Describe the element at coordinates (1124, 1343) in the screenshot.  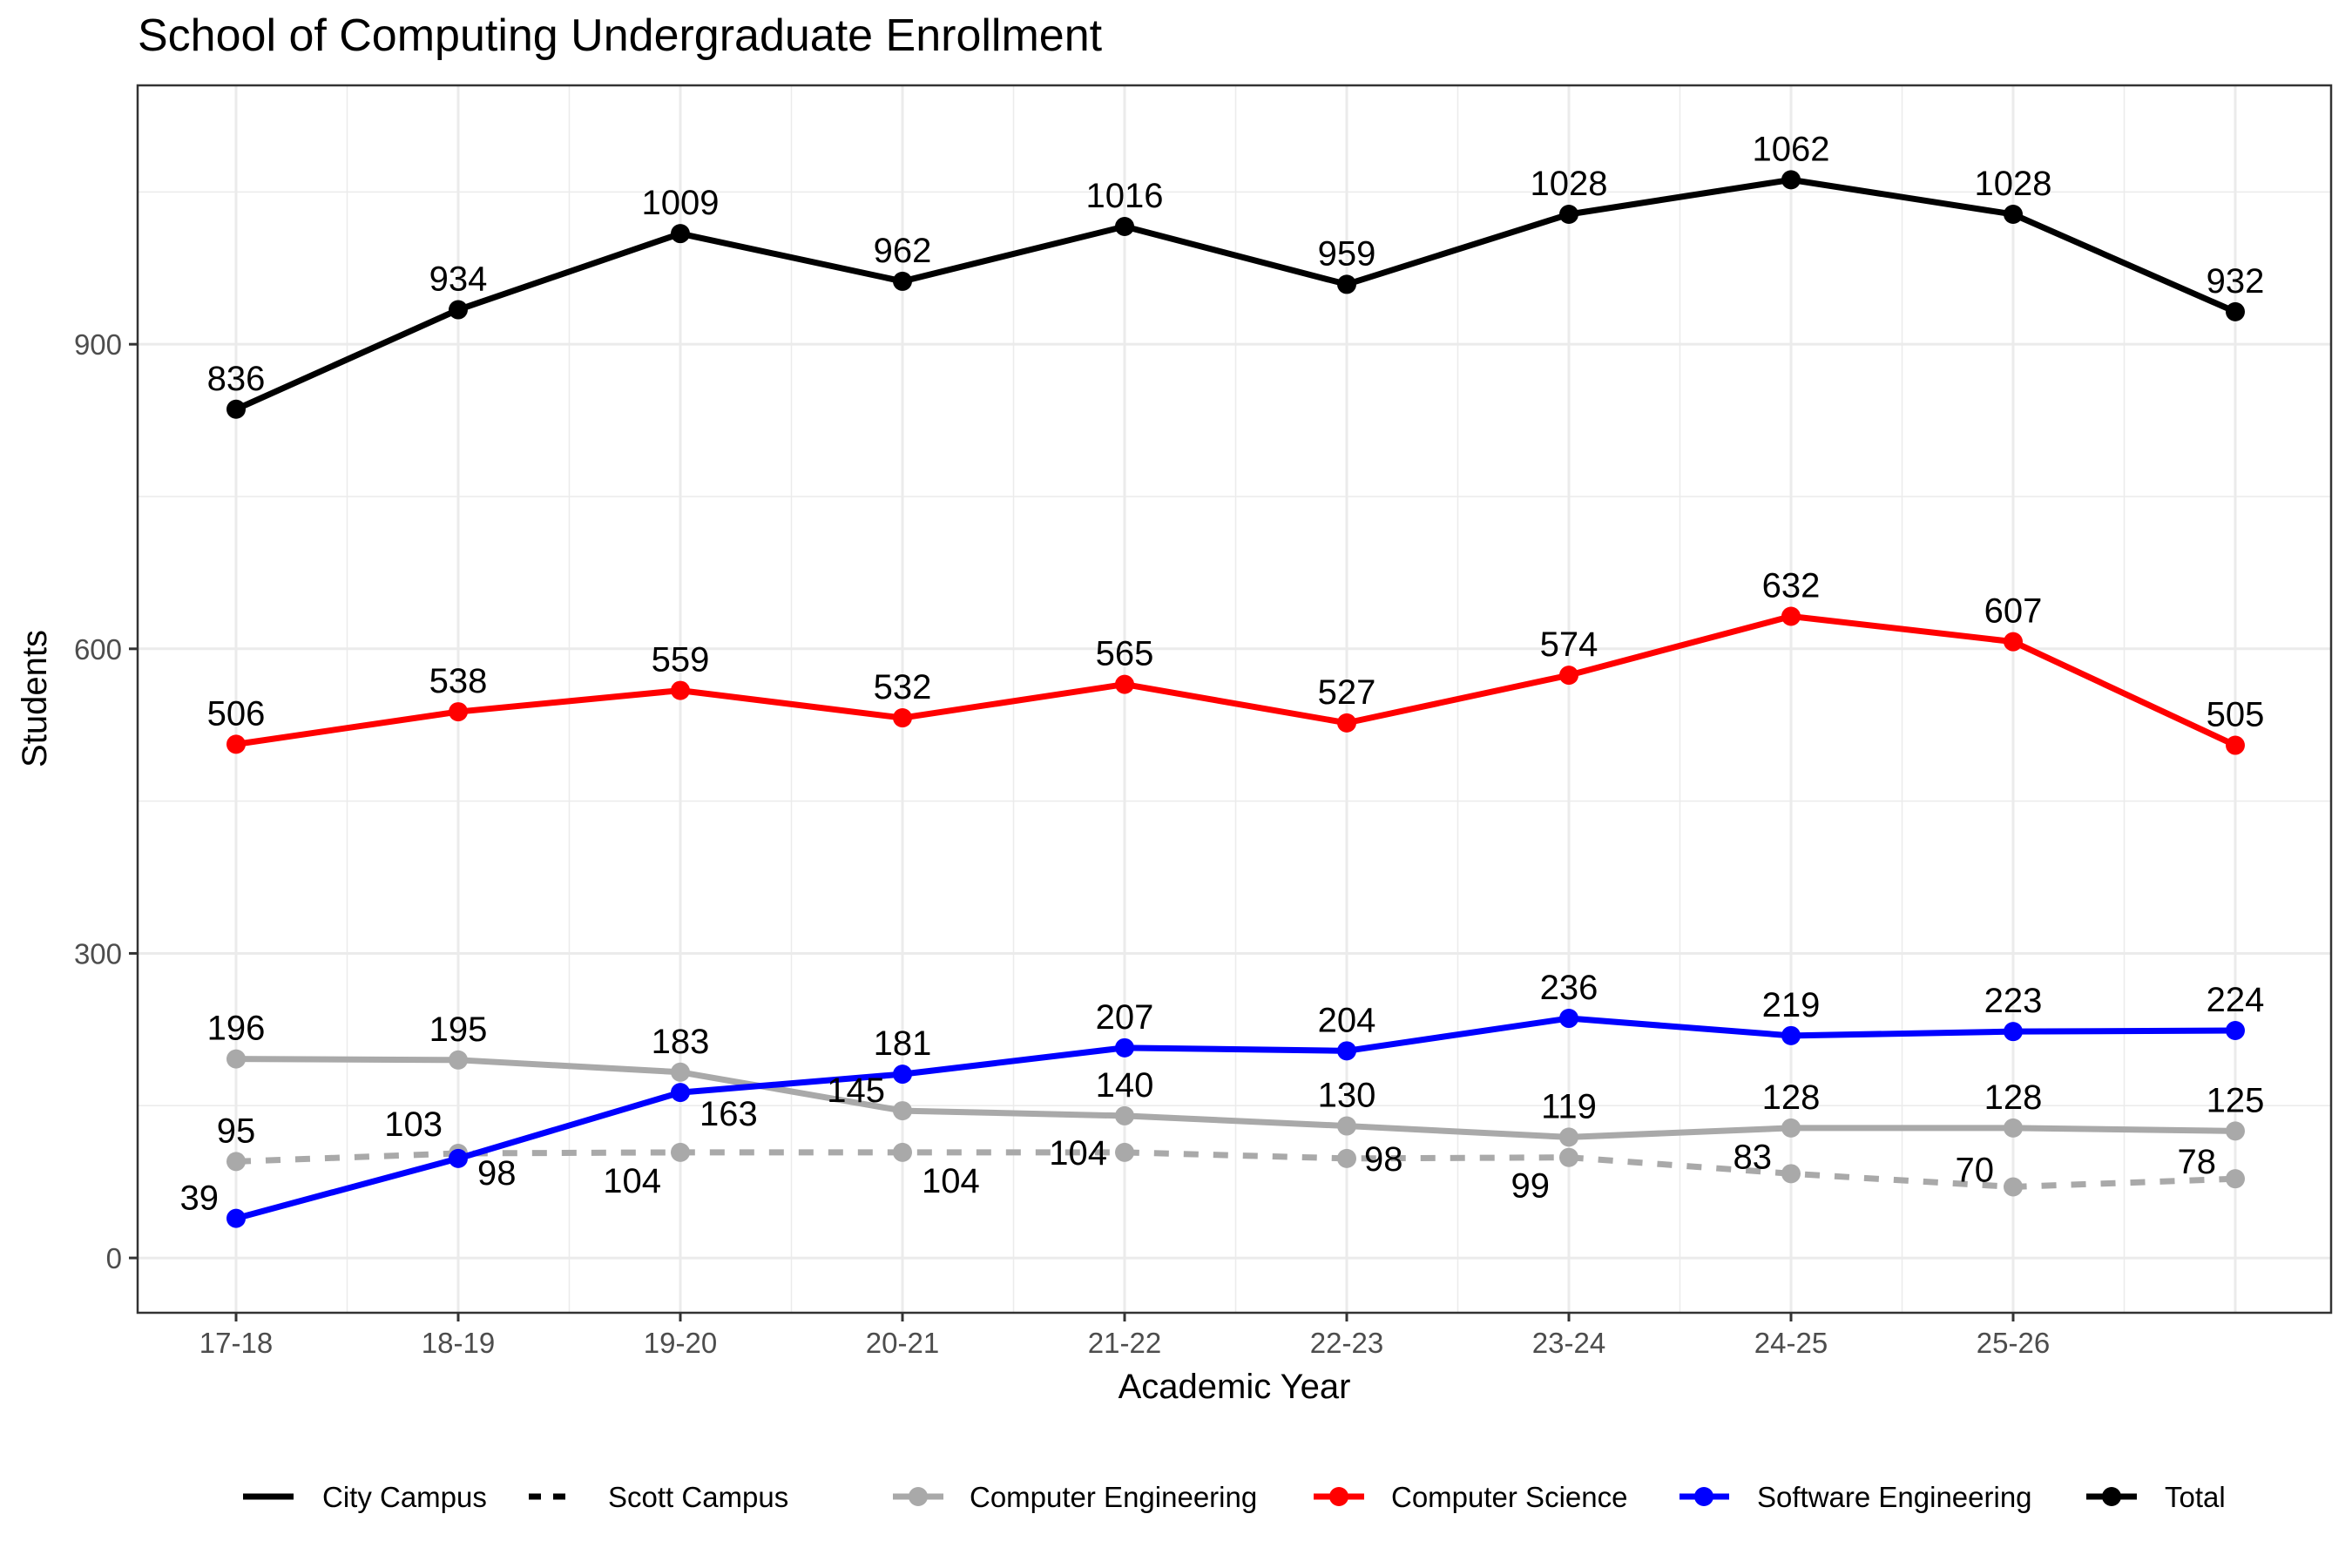
I see `x-tick-label: 21-22` at that location.